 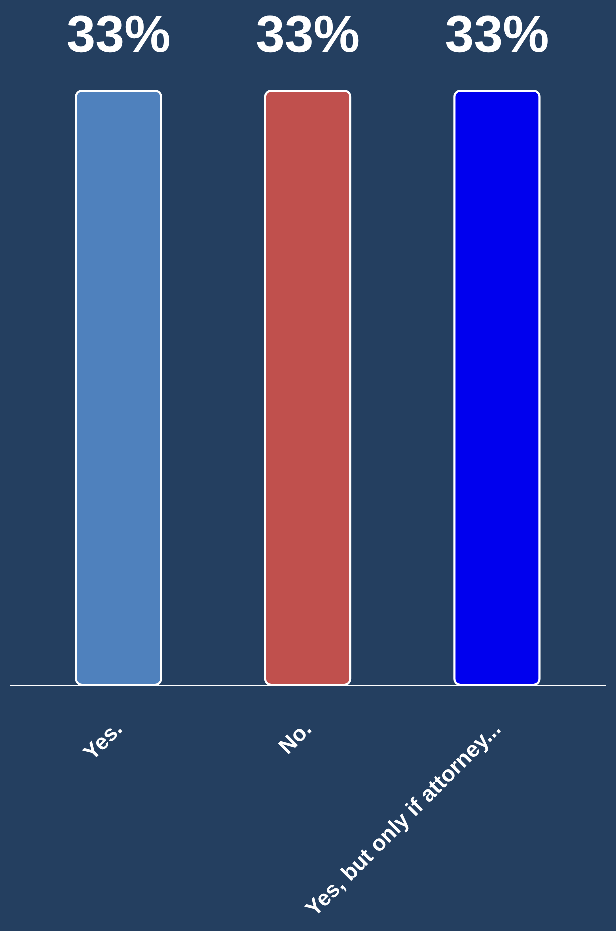 I want to click on x-tick-label: No., so click(x=295, y=738).